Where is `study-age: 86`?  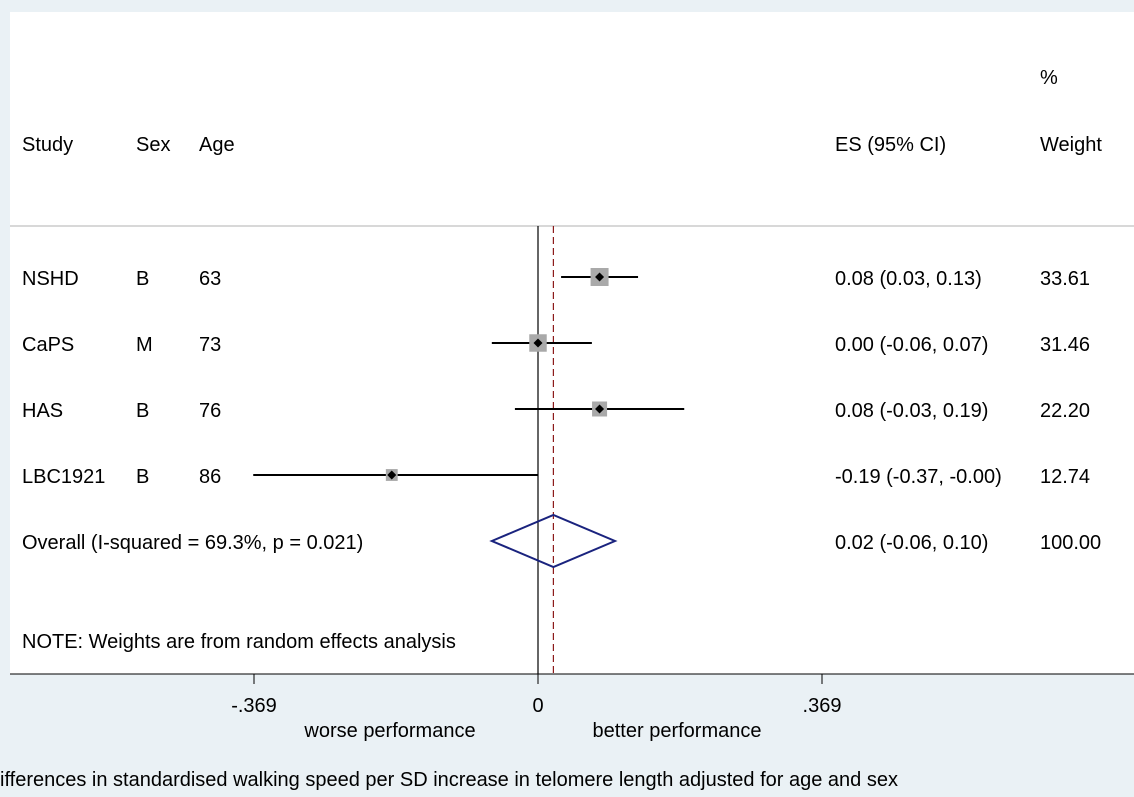
study-age: 86 is located at coordinates (210, 477).